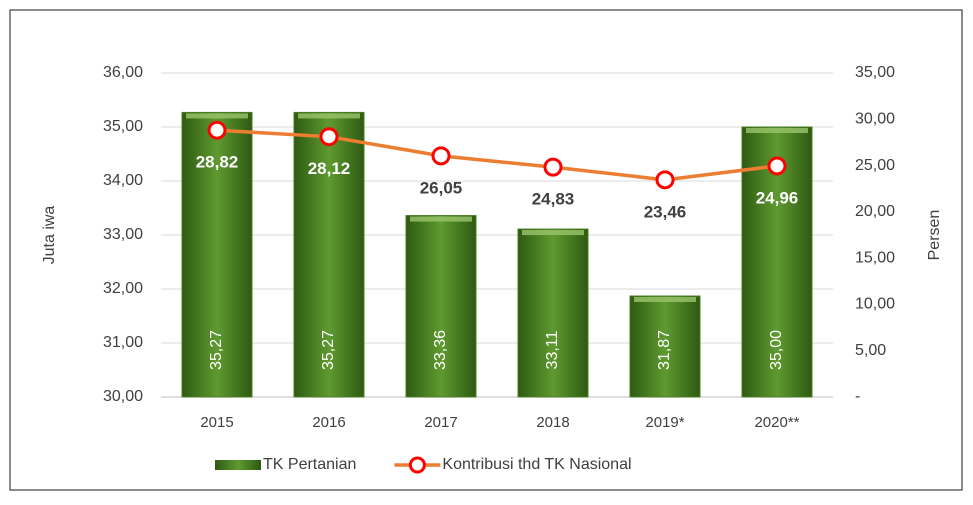 This screenshot has height=505, width=973. What do you see at coordinates (552, 349) in the screenshot?
I see `bar-value-label: 33,11` at bounding box center [552, 349].